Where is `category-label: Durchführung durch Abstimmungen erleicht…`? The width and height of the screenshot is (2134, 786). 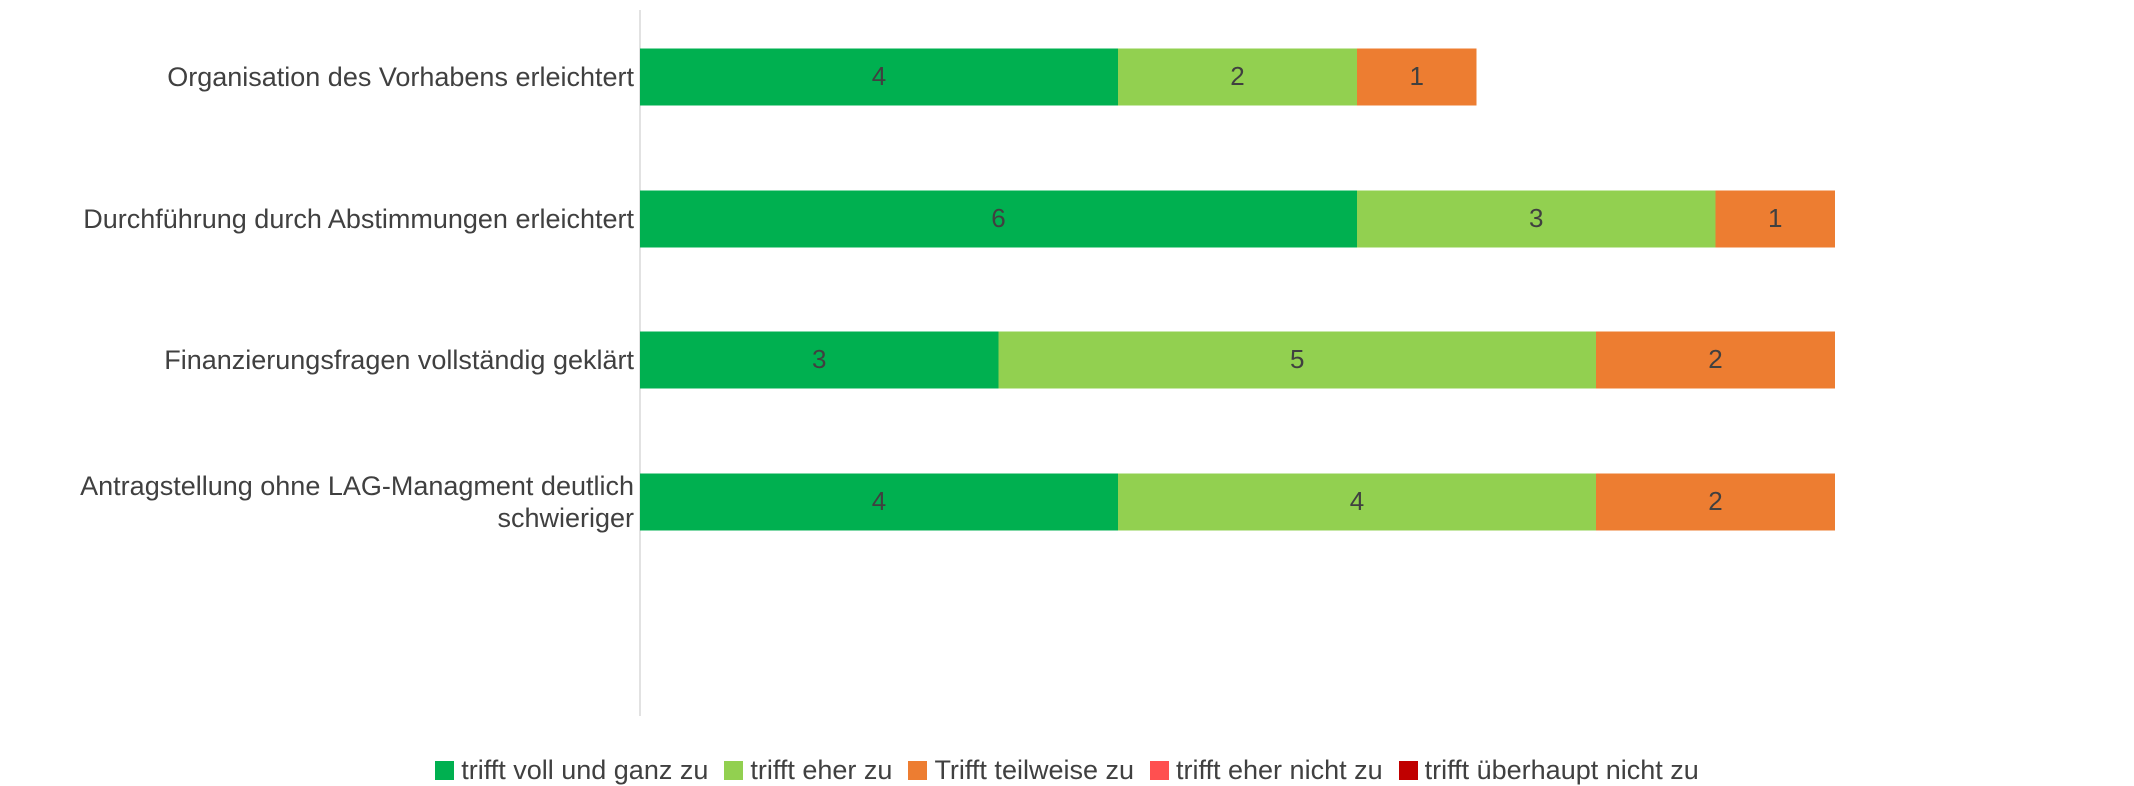 category-label: Durchführung durch Abstimmungen erleicht… is located at coordinates (358, 219).